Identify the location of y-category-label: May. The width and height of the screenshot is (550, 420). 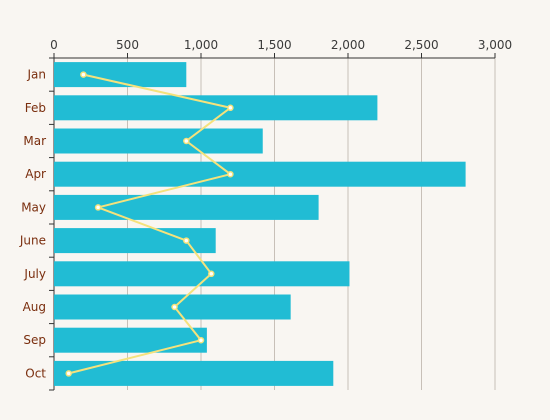
(33, 207).